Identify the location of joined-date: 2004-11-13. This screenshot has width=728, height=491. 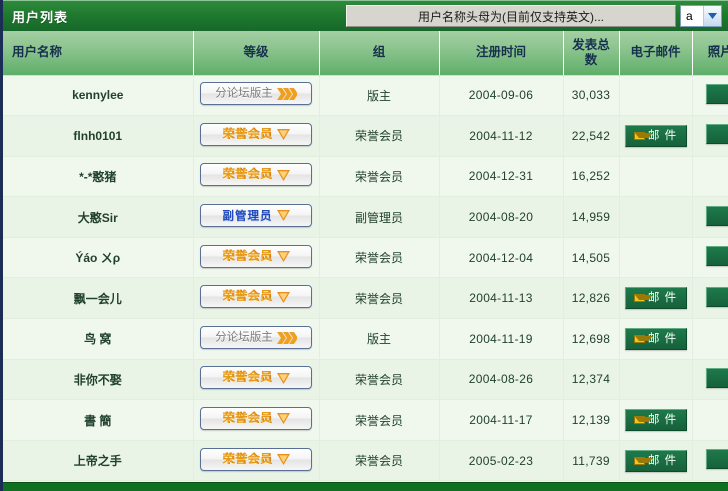
(501, 298).